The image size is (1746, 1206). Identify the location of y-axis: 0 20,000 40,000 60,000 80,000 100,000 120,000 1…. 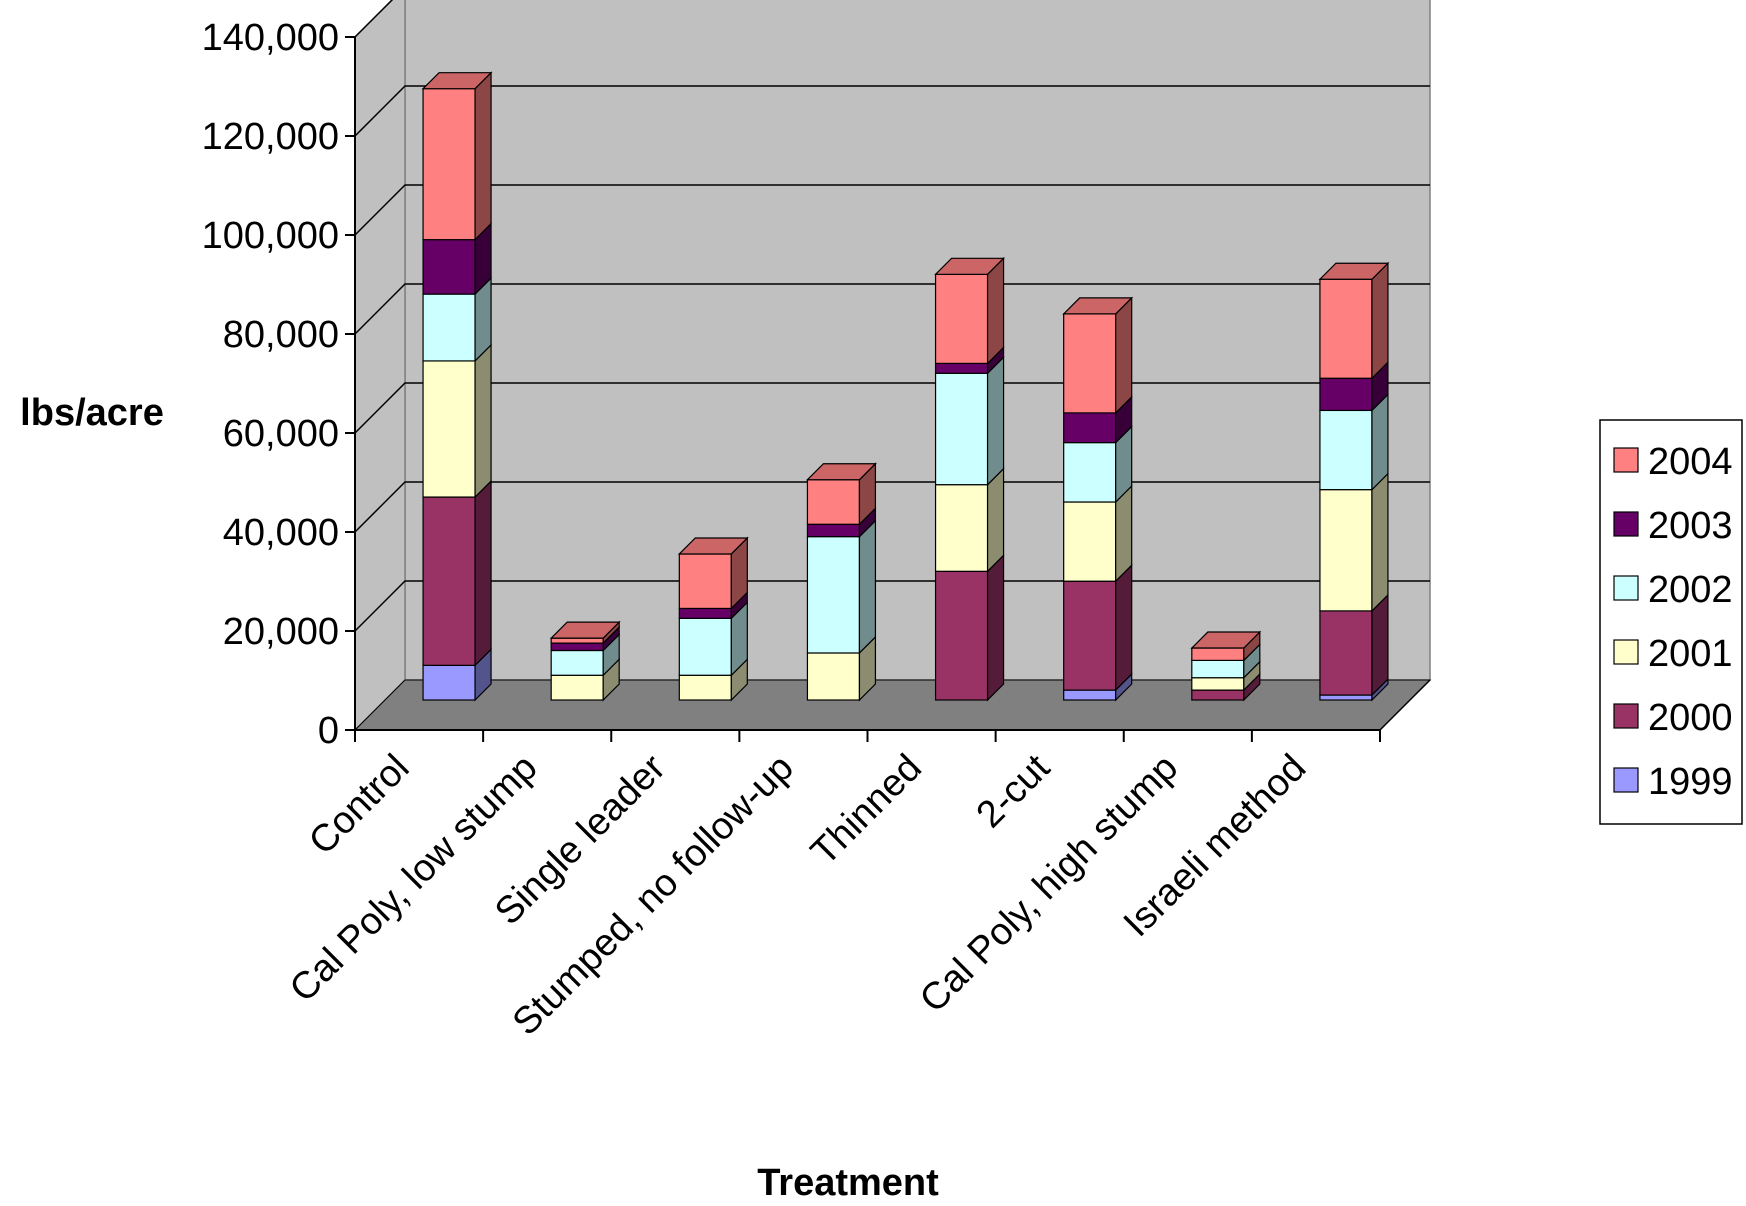
(279, 384).